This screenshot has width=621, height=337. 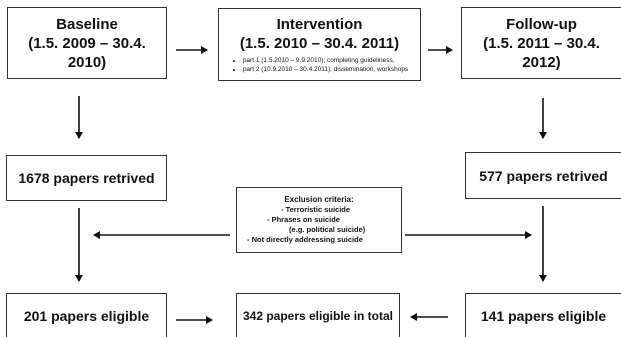 I want to click on eligible-right-box: 141 papers eligible, so click(x=543, y=315).